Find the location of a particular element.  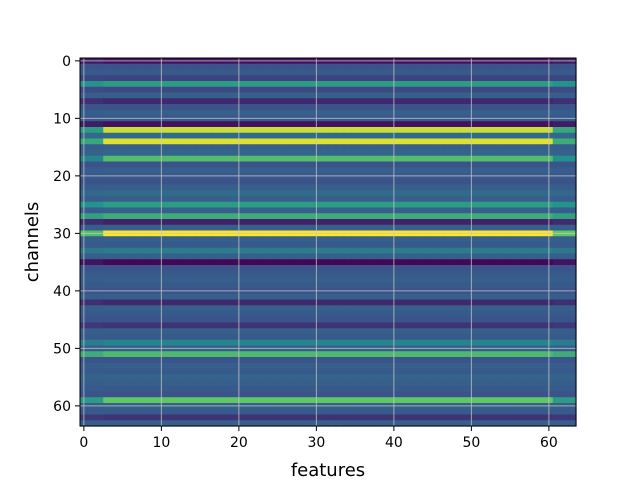

y-tick-label: 30 is located at coordinates (62, 234).